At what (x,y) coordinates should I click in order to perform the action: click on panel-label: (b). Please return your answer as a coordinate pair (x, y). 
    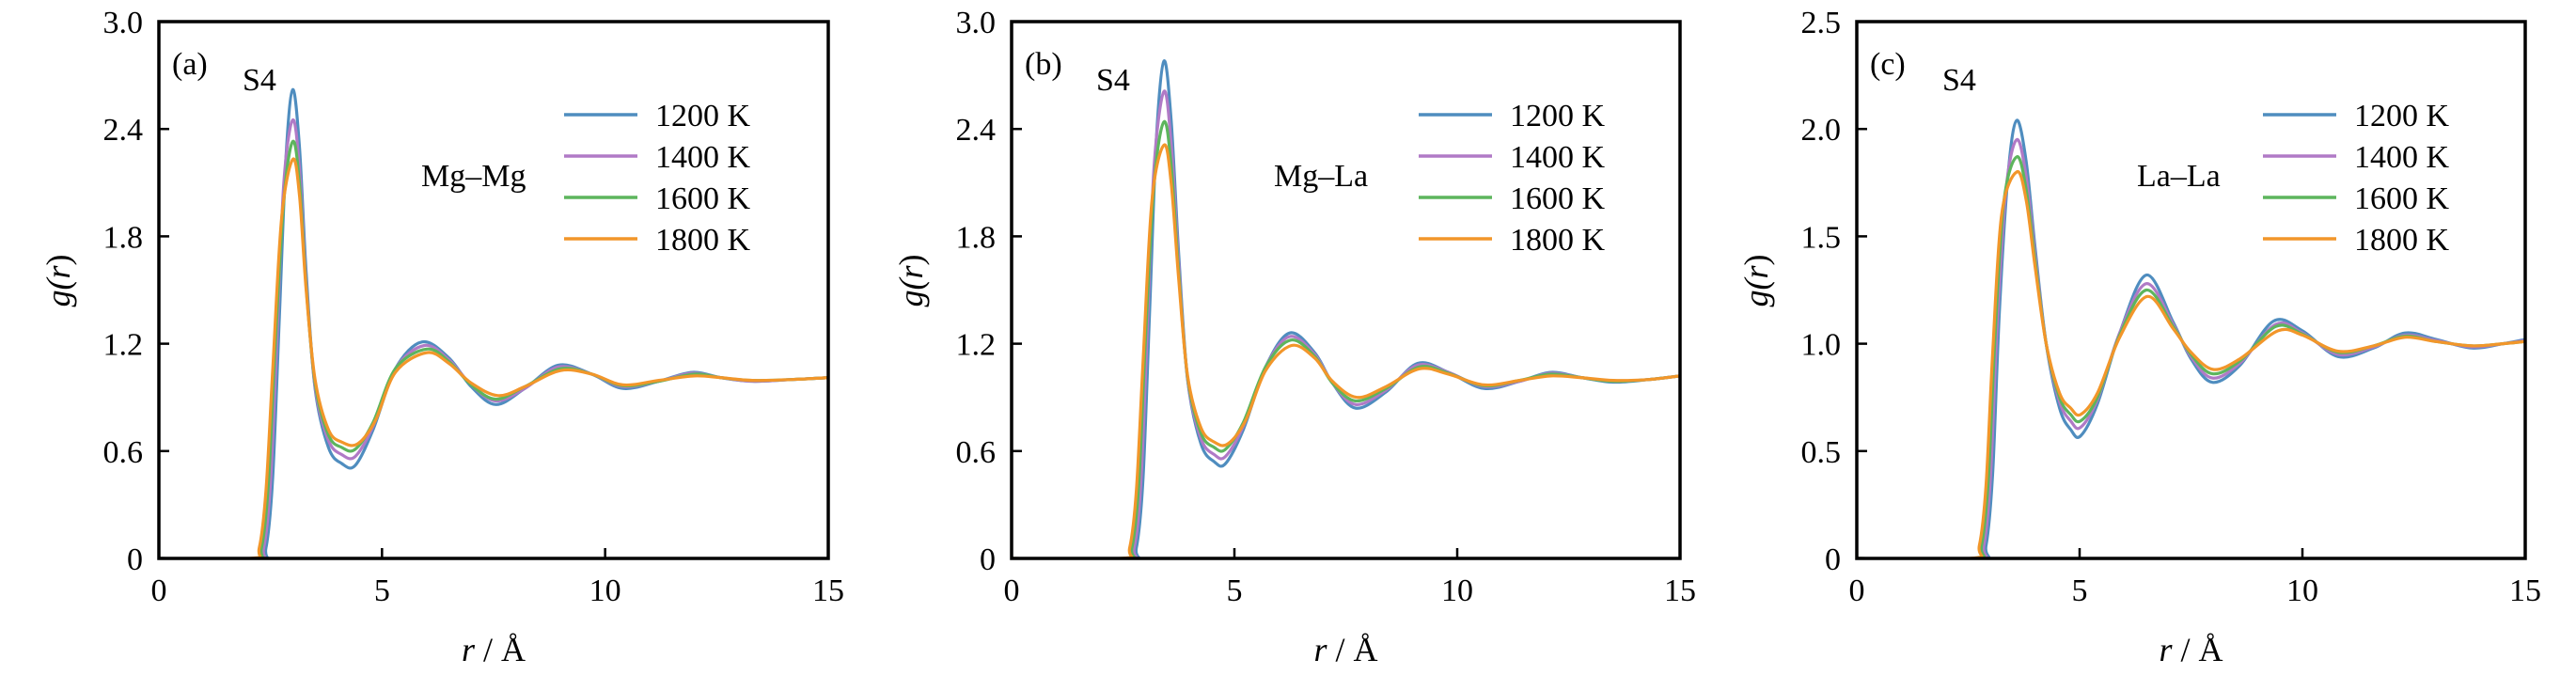
    Looking at the image, I should click on (1044, 64).